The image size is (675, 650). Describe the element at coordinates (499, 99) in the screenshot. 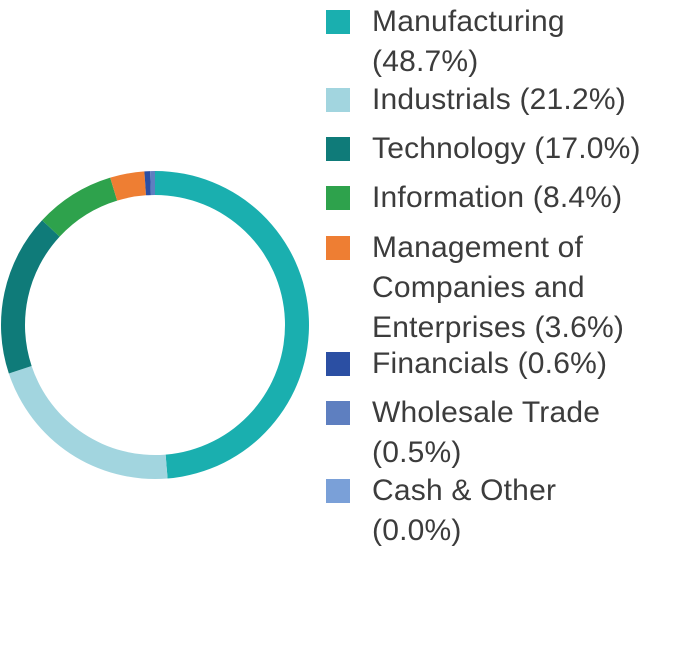

I see `legend-label-industrials: Industrials (21.2%)` at that location.